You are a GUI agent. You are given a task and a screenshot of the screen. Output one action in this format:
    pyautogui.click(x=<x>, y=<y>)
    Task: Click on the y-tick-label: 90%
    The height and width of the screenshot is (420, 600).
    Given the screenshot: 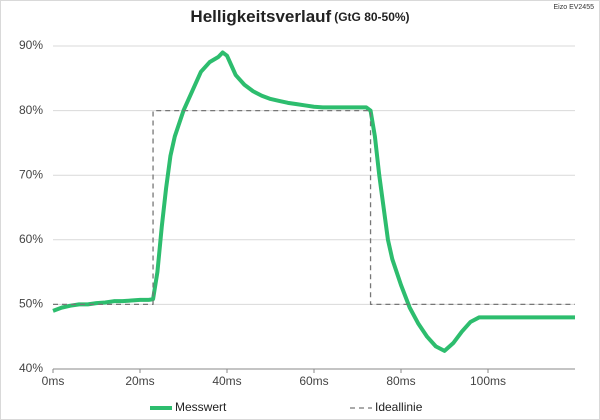 What is the action you would take?
    pyautogui.click(x=31, y=45)
    